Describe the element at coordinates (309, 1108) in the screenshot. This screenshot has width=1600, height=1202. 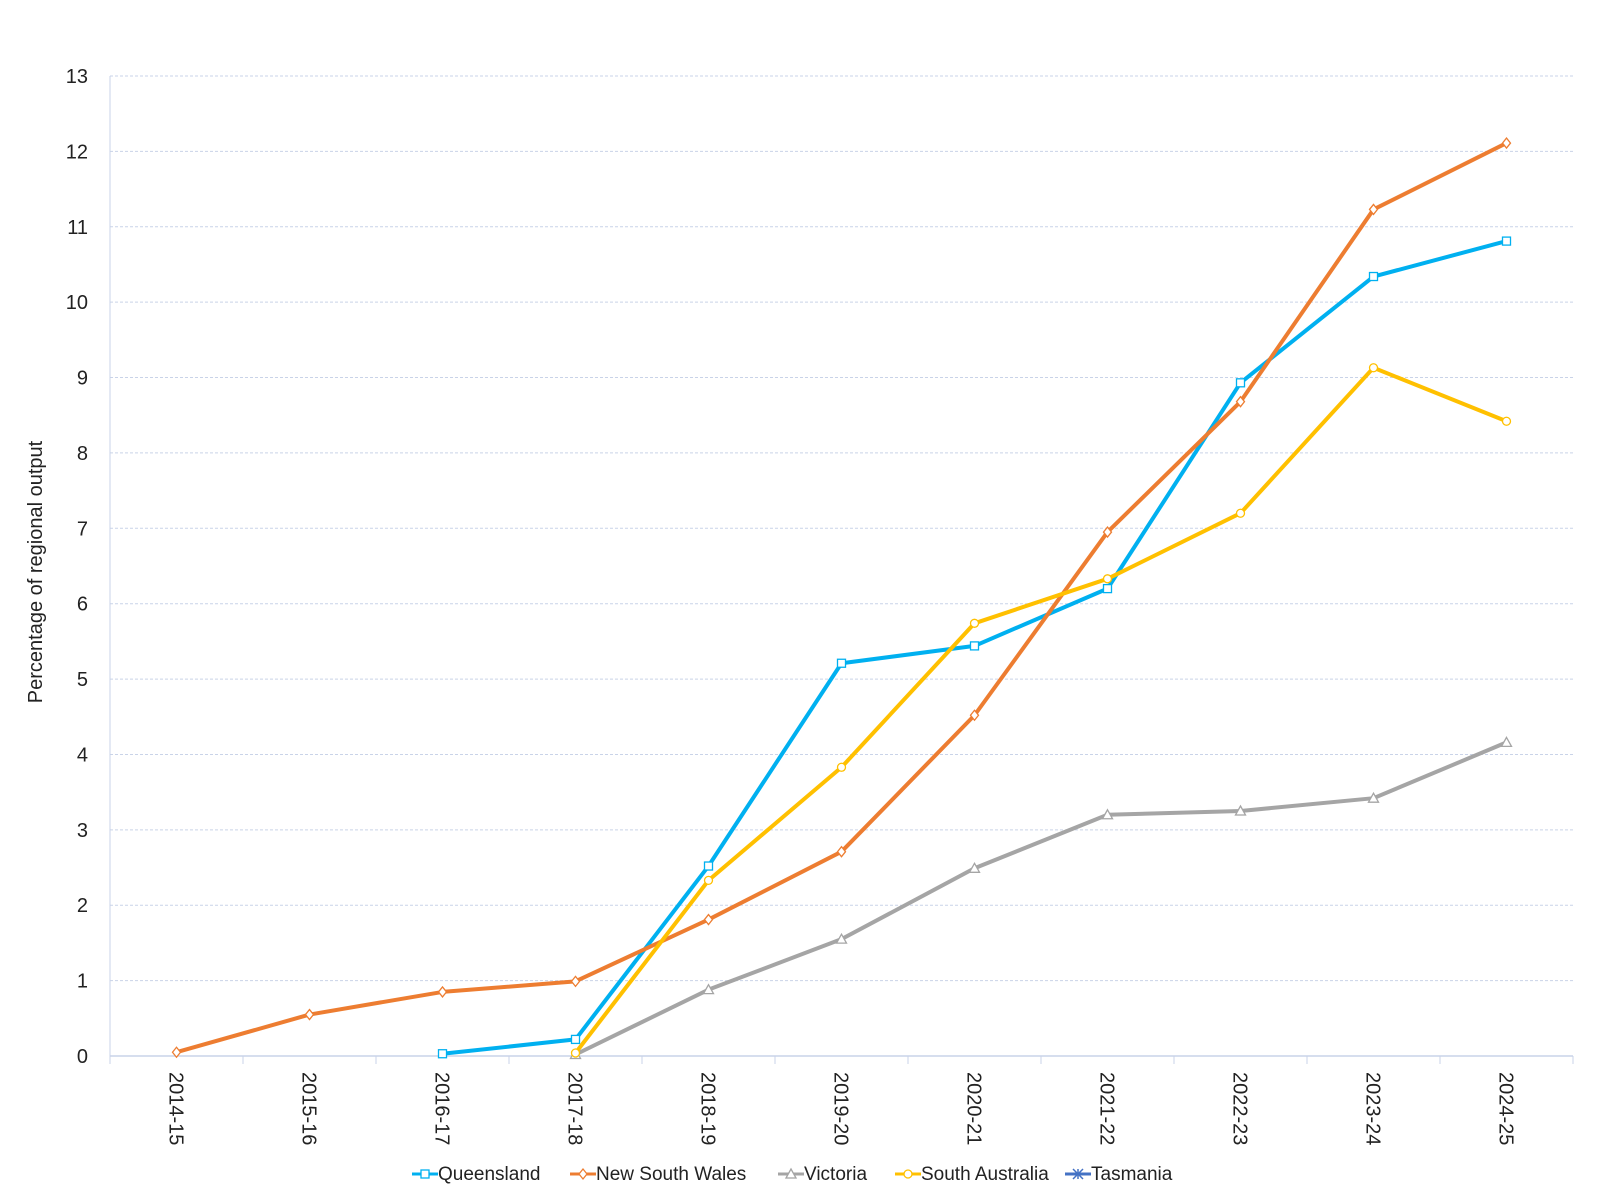
I see `x-tick-label: 2015-16` at that location.